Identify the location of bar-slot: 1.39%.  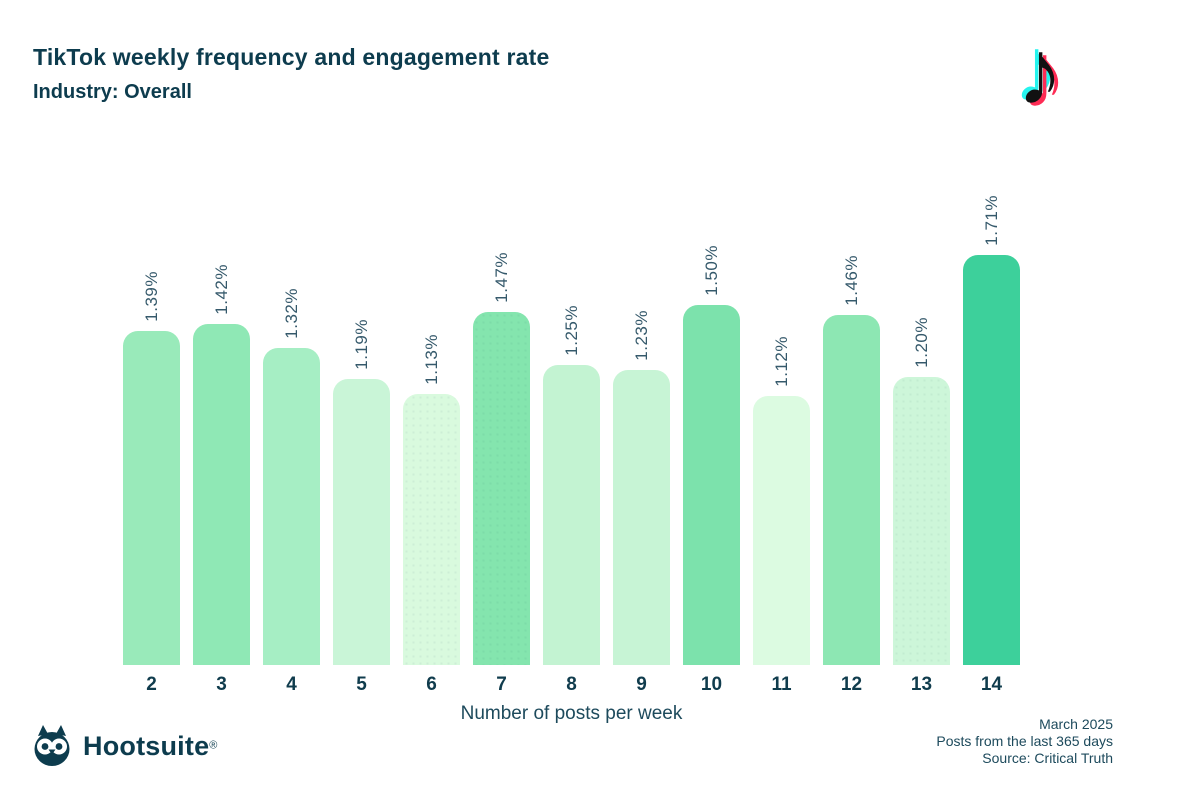
(151, 426).